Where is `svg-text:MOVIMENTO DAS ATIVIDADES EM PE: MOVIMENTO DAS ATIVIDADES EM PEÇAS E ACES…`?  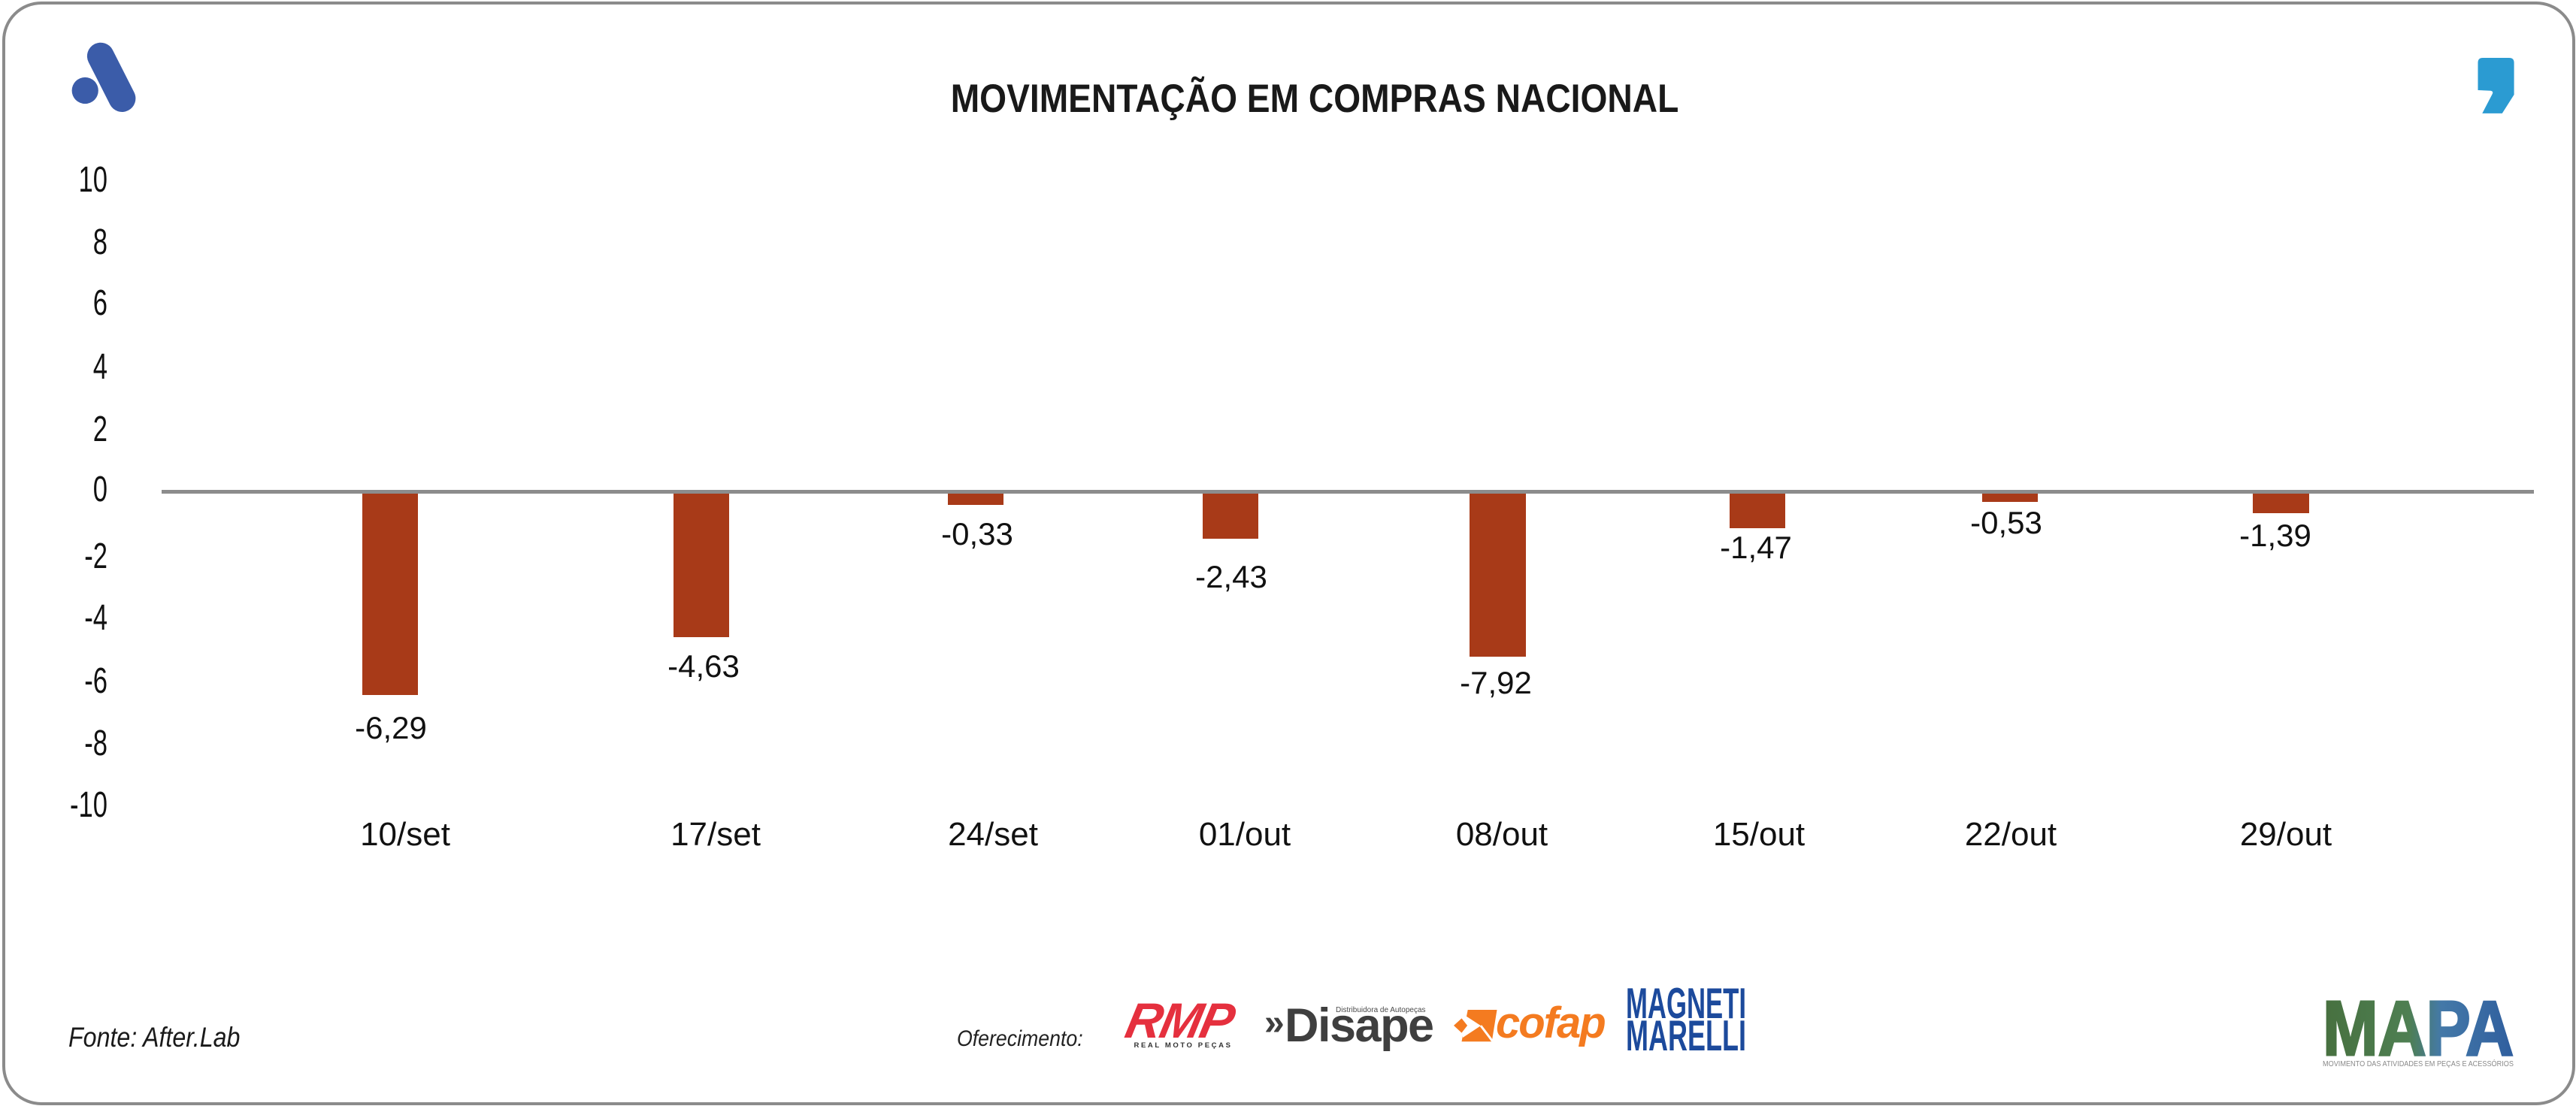 svg-text:MOVIMENTO DAS ATIVIDADES EM PE: MOVIMENTO DAS ATIVIDADES EM PEÇAS E ACES… is located at coordinates (2418, 1064).